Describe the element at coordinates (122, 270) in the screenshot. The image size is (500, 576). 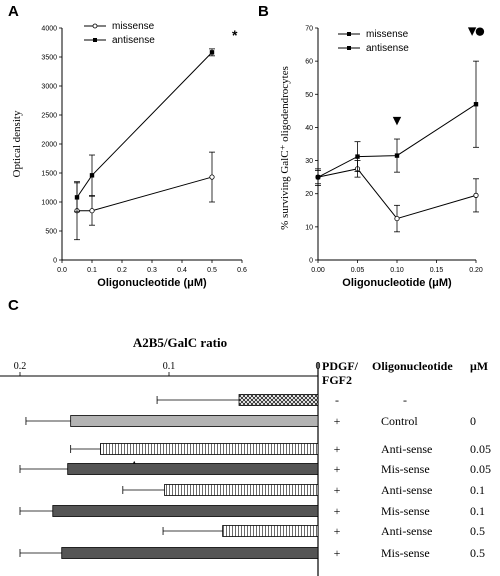
I see `x-tick-label: 0.2` at that location.